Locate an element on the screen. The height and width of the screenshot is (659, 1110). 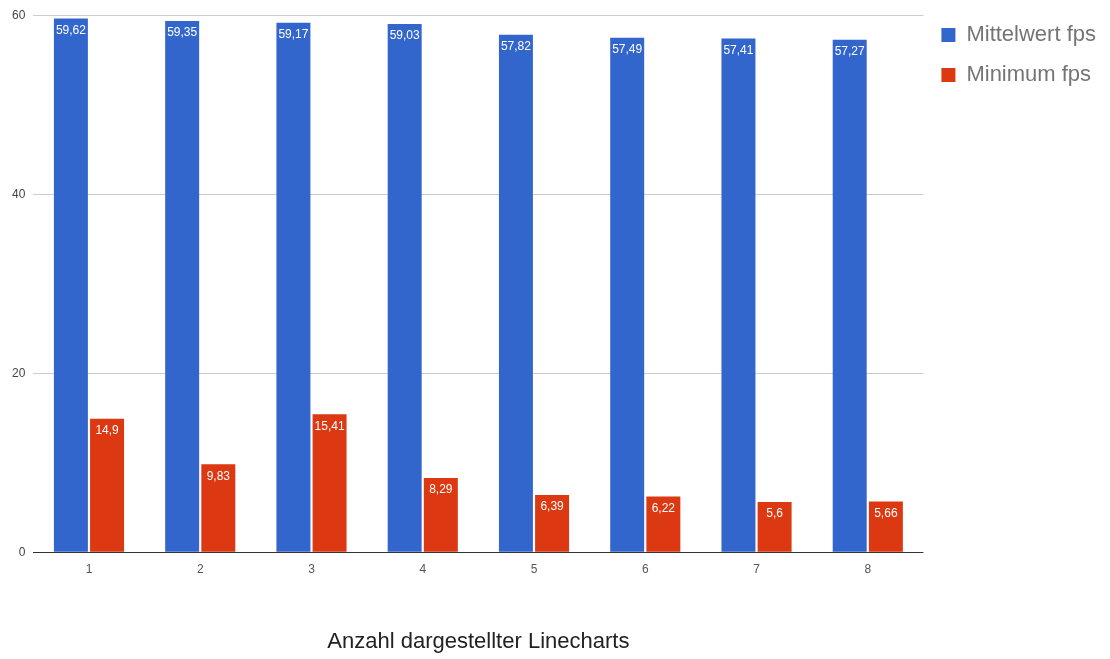
y-tick-label: 60 is located at coordinates (18, 14).